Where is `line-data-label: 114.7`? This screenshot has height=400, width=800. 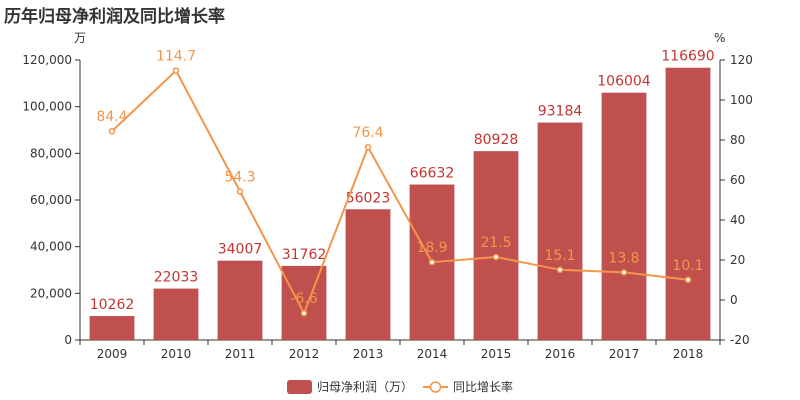
line-data-label: 114.7 is located at coordinates (176, 57).